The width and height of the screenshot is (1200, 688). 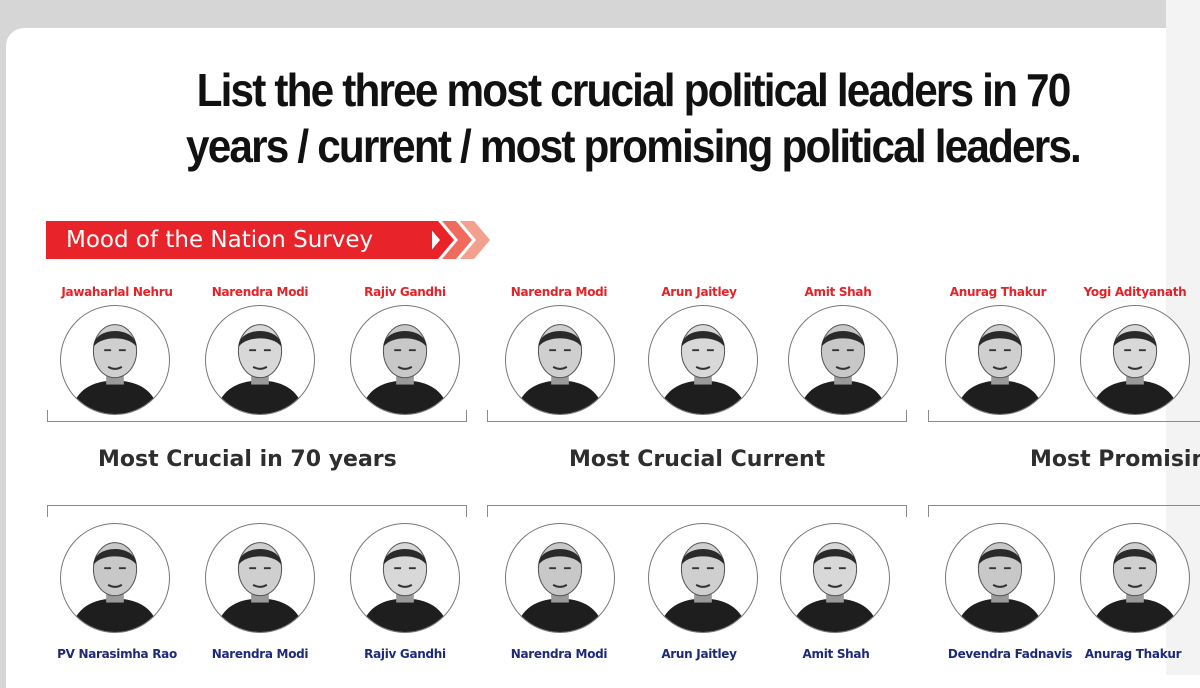 What do you see at coordinates (239, 240) in the screenshot?
I see `survey-banner: Mood of the Nation Survey` at bounding box center [239, 240].